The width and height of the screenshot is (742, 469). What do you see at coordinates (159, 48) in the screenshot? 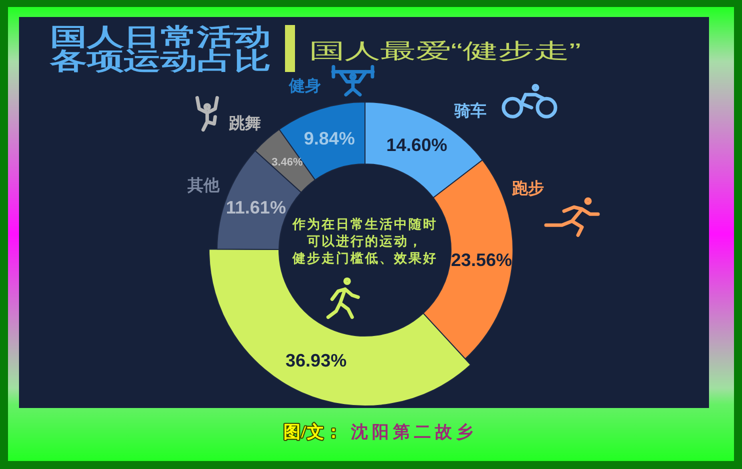
I see `chart-title: 国人日常活动各项运动占比` at bounding box center [159, 48].